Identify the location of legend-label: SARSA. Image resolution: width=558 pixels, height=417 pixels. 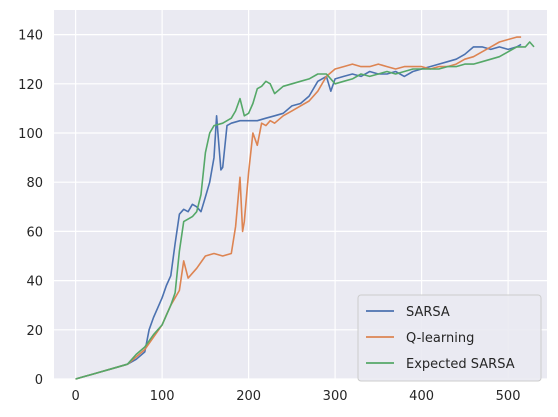
(428, 312).